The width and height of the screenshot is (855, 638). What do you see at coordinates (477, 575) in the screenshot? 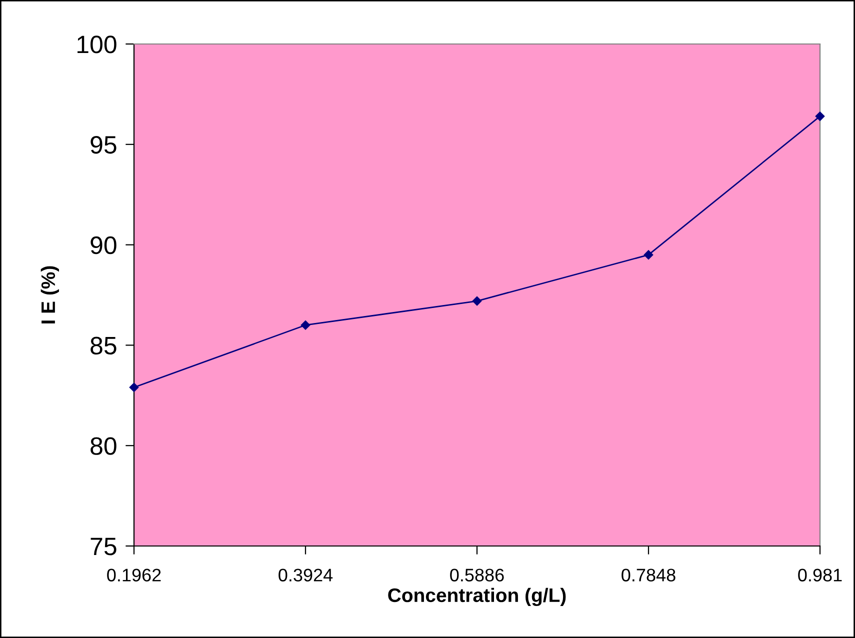
I see `x-tick-label: 0.5886` at bounding box center [477, 575].